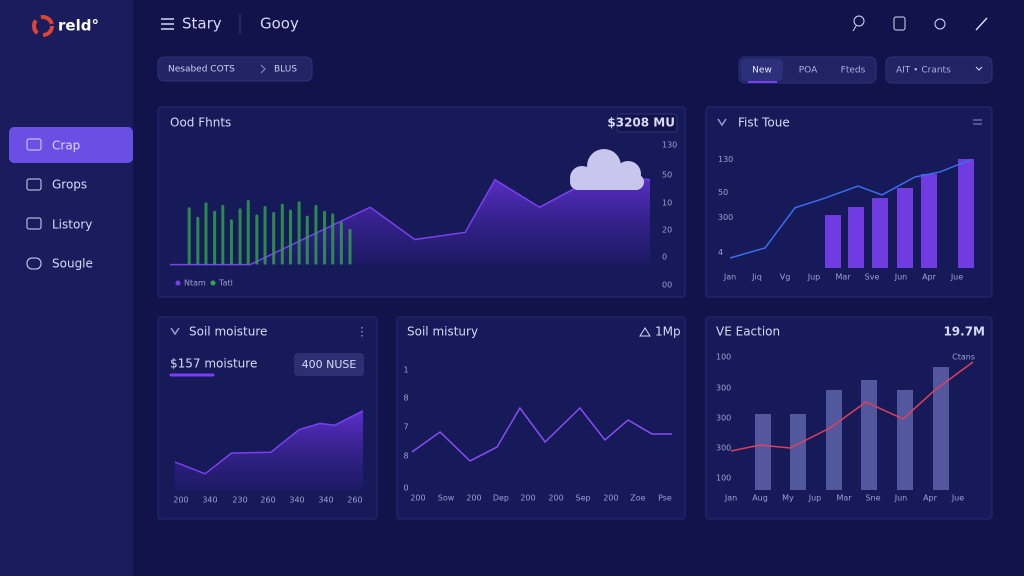 This screenshot has height=576, width=1024. I want to click on badge, so click(647, 123).